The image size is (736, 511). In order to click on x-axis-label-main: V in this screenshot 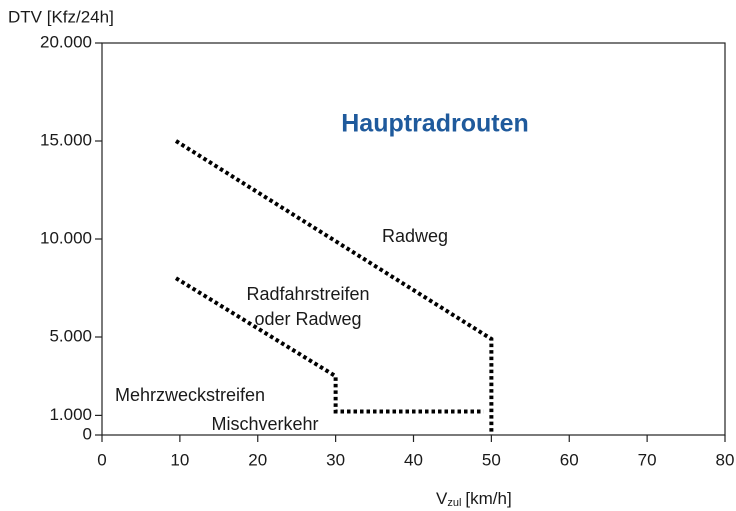, I will do `click(442, 498)`.